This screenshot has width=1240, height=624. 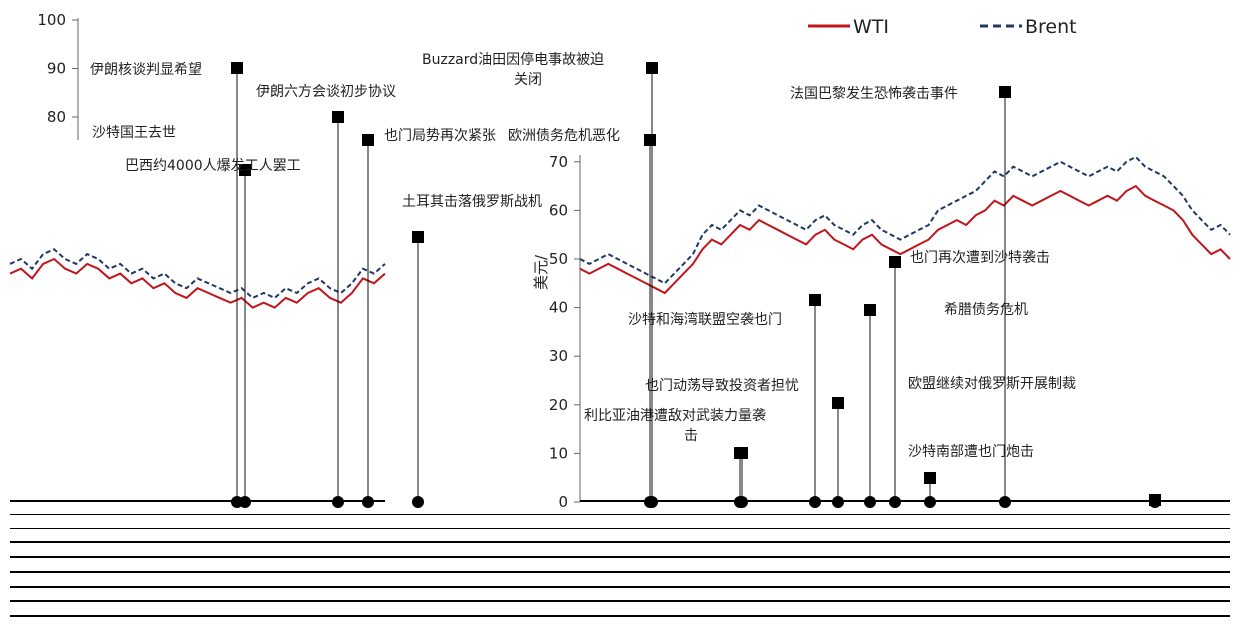 What do you see at coordinates (558, 356) in the screenshot?
I see `y-tick-label: 30` at bounding box center [558, 356].